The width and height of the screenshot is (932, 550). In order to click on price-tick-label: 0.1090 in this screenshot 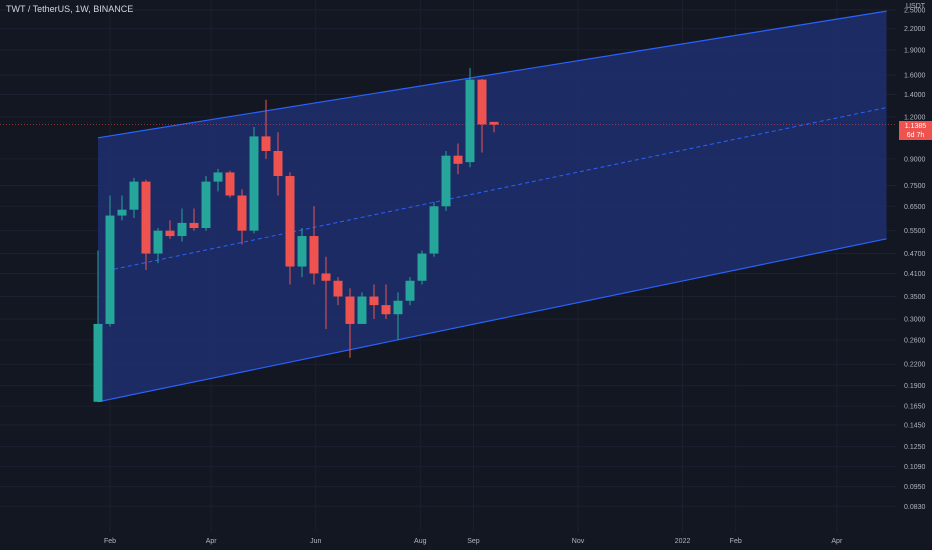, I will do `click(915, 467)`.